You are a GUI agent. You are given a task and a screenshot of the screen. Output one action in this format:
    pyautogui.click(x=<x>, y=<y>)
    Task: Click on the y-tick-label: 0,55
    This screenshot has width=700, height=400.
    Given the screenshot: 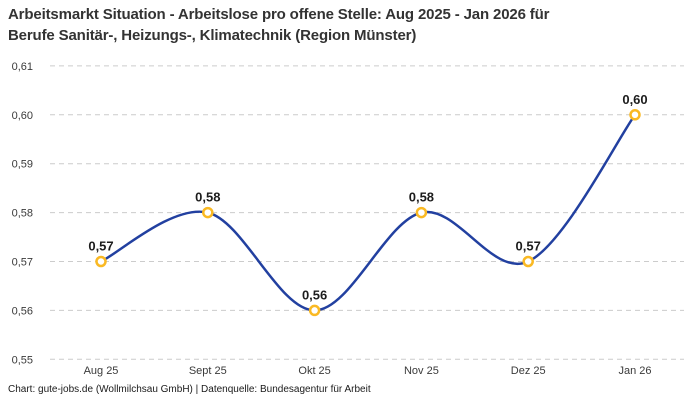 What is the action you would take?
    pyautogui.click(x=22, y=360)
    